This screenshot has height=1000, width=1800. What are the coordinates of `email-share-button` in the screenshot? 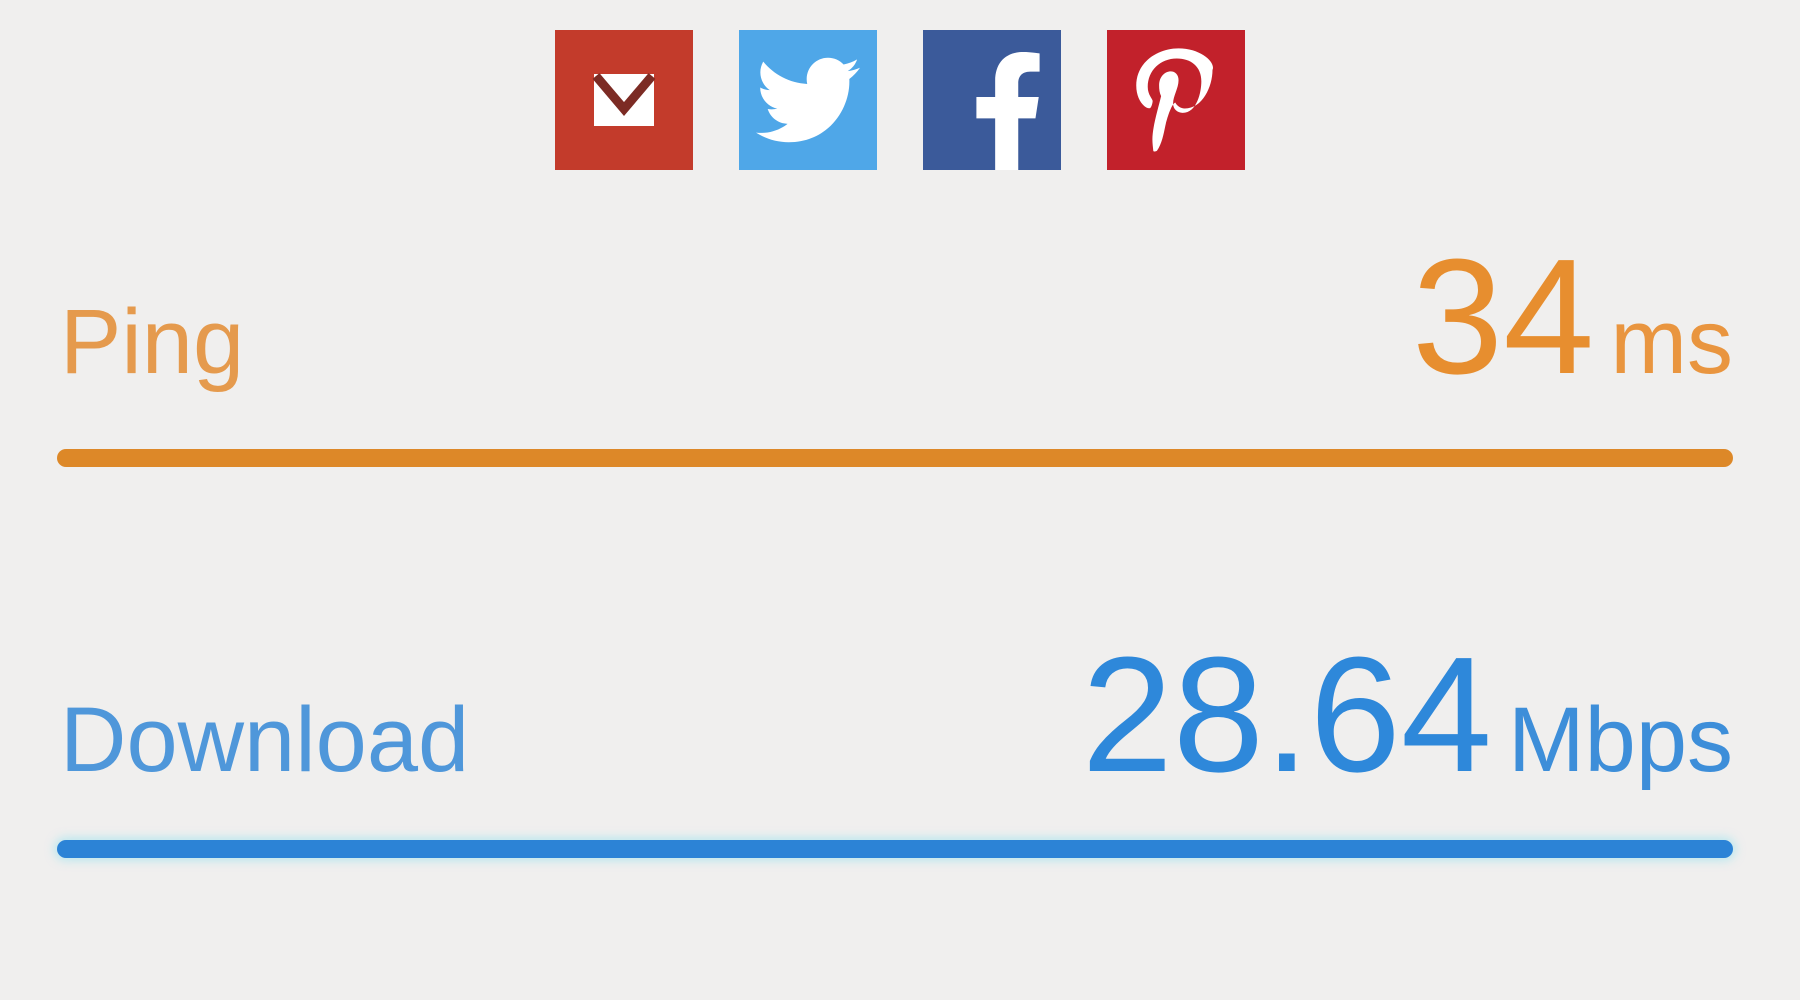 It's located at (624, 100).